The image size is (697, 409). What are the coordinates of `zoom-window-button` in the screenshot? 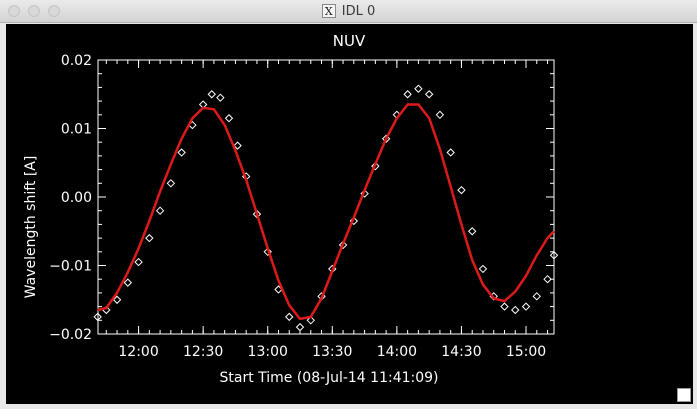 It's located at (54, 11).